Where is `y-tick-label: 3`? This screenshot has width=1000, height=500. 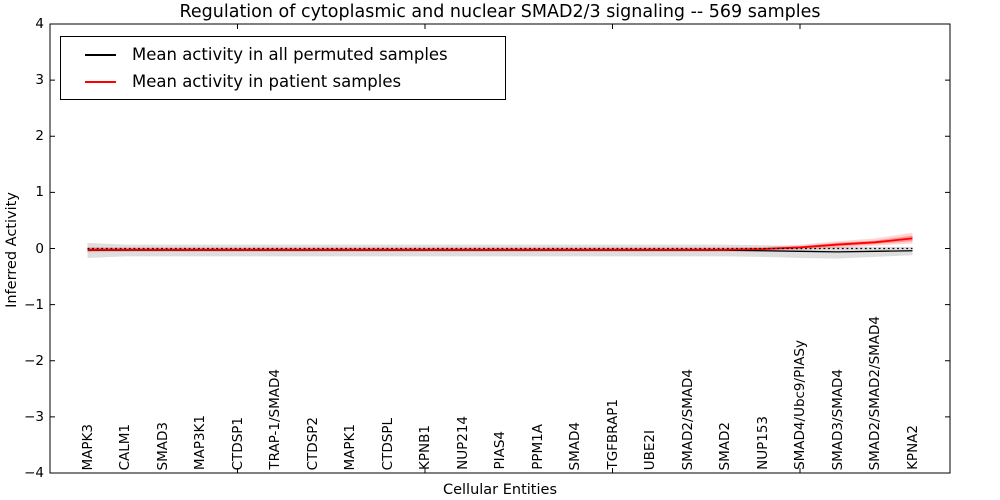
y-tick-label: 3 is located at coordinates (39, 80).